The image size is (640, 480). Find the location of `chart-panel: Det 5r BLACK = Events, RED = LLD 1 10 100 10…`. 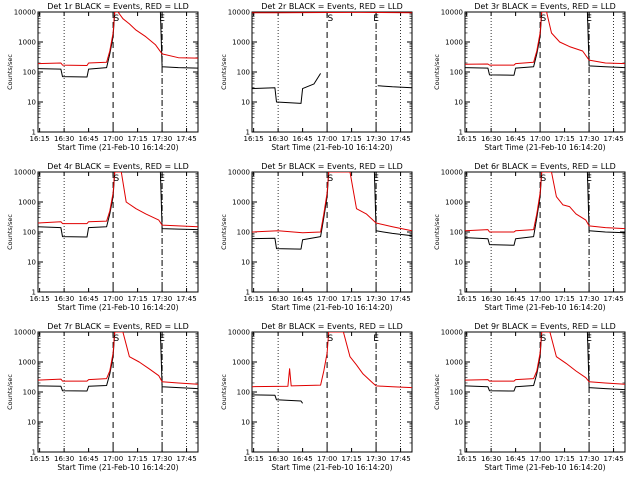

chart-panel: Det 5r BLACK = Events, RED = LLD 1 10 100 10… is located at coordinates (316, 237).